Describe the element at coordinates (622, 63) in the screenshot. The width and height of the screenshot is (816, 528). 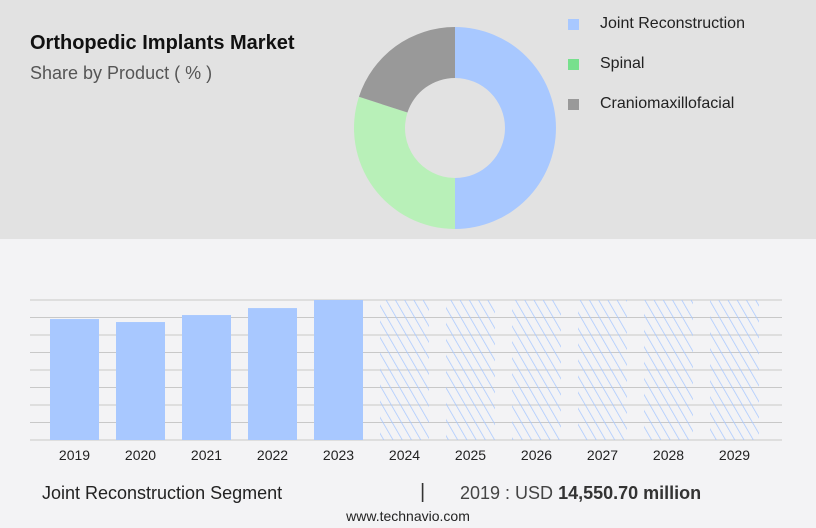
I see `legend-label: Spinal` at that location.